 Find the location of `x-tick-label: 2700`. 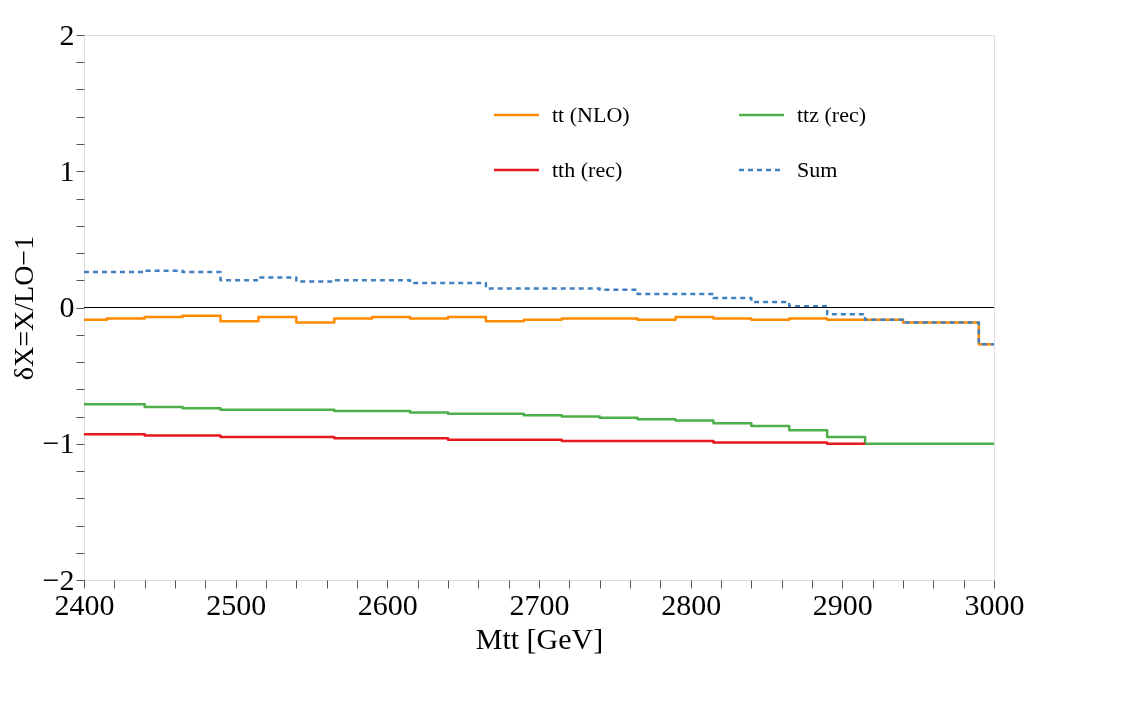

x-tick-label: 2700 is located at coordinates (539, 604).